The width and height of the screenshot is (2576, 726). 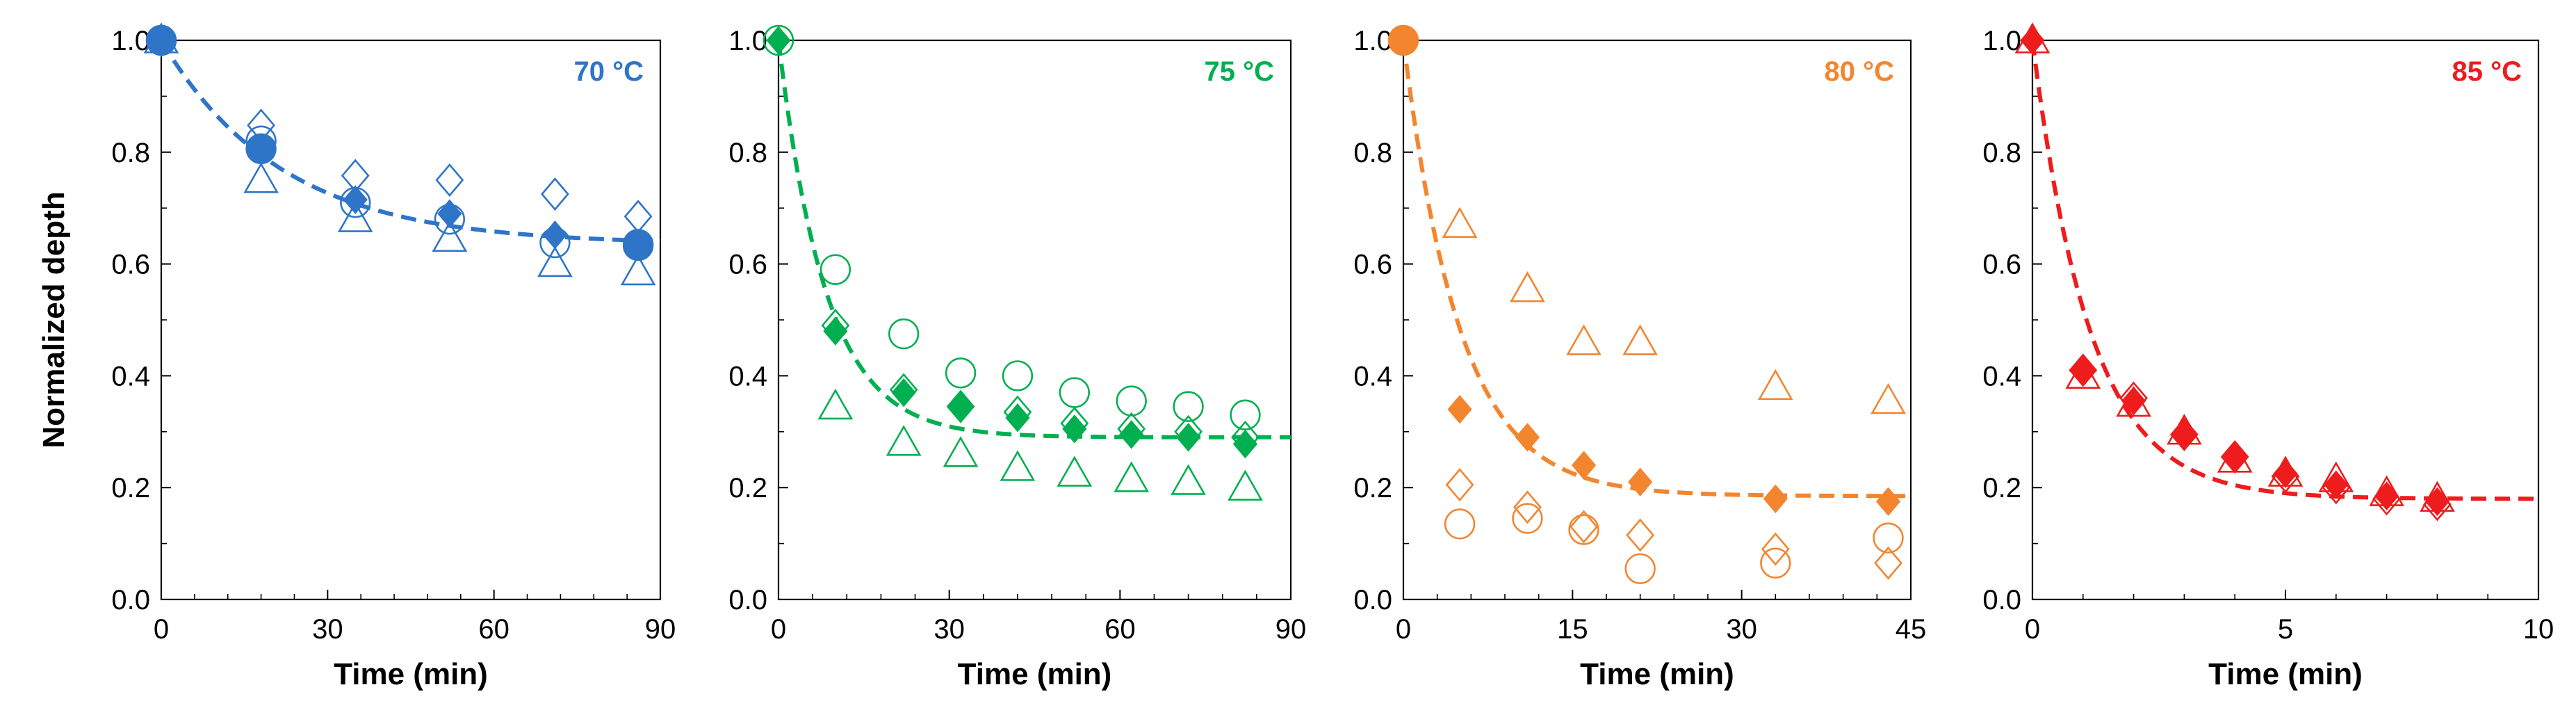 I want to click on series-open-diamond, so click(x=1673, y=524).